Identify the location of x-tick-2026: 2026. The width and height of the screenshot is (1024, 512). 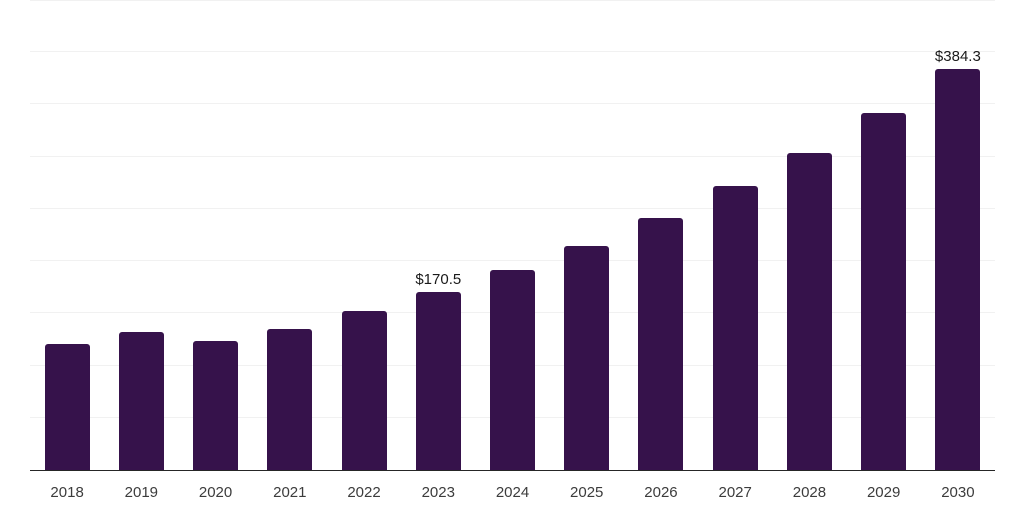
(661, 492).